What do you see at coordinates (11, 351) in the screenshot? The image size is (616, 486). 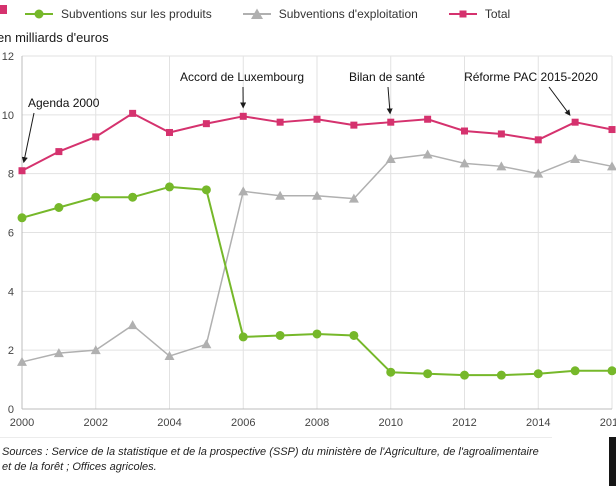 I see `svg-text: 2` at bounding box center [11, 351].